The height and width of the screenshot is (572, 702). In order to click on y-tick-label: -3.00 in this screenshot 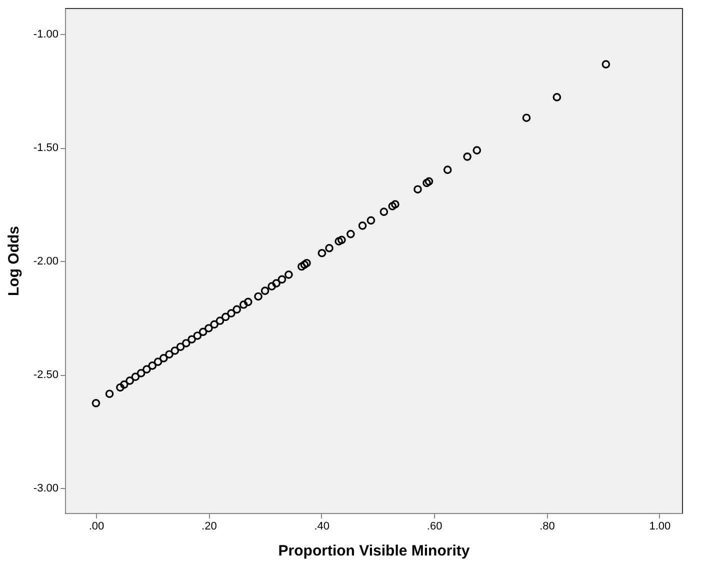, I will do `click(45, 488)`.